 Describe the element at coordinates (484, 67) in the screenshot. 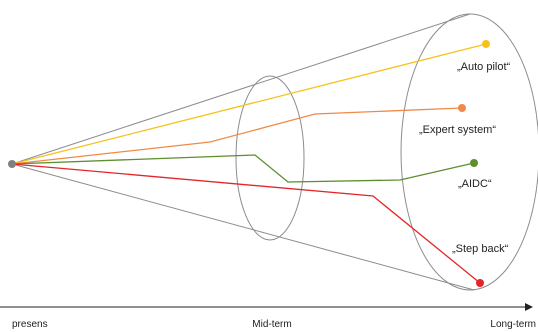

I see `label-auto-pilot: „Auto pilot“` at that location.